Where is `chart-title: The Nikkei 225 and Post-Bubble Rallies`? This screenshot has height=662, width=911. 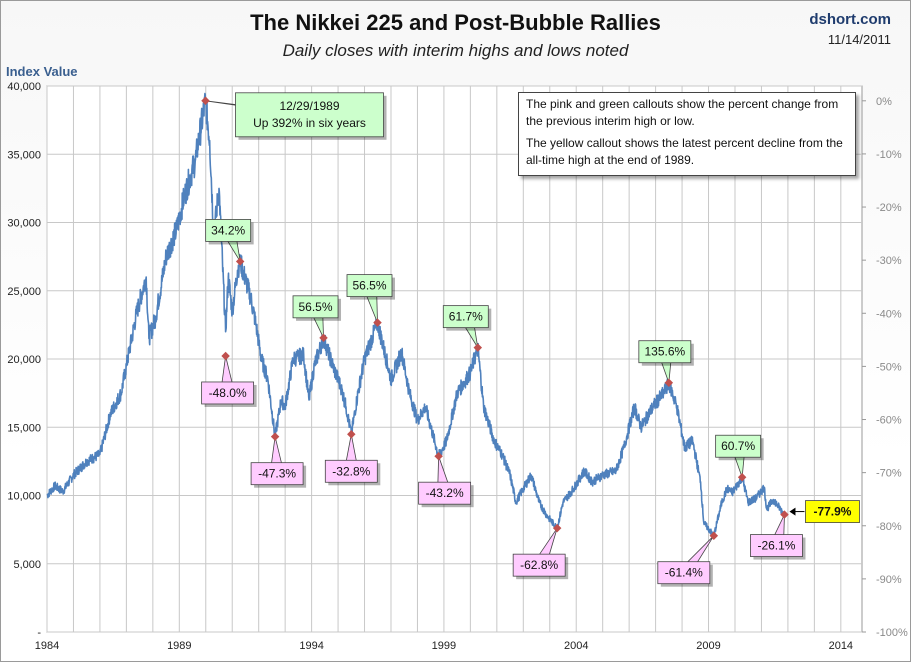
chart-title: The Nikkei 225 and Post-Bubble Rallies is located at coordinates (455, 22).